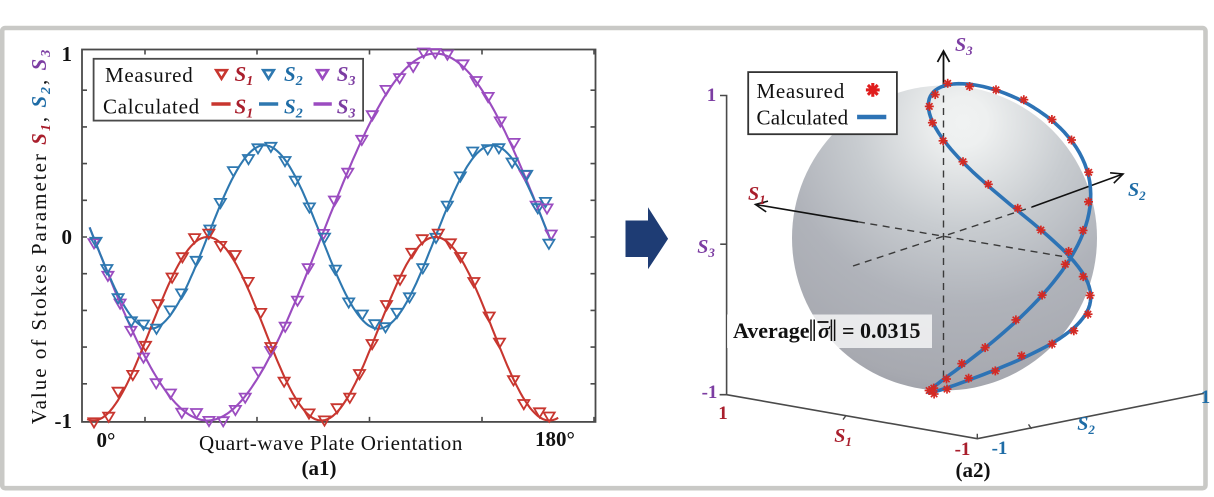 This screenshot has height=497, width=1214. I want to click on svg-text:Value of Stokes Parameter S1,: Value of Stokes Parameter S1, S2, S3, so click(40, 236).